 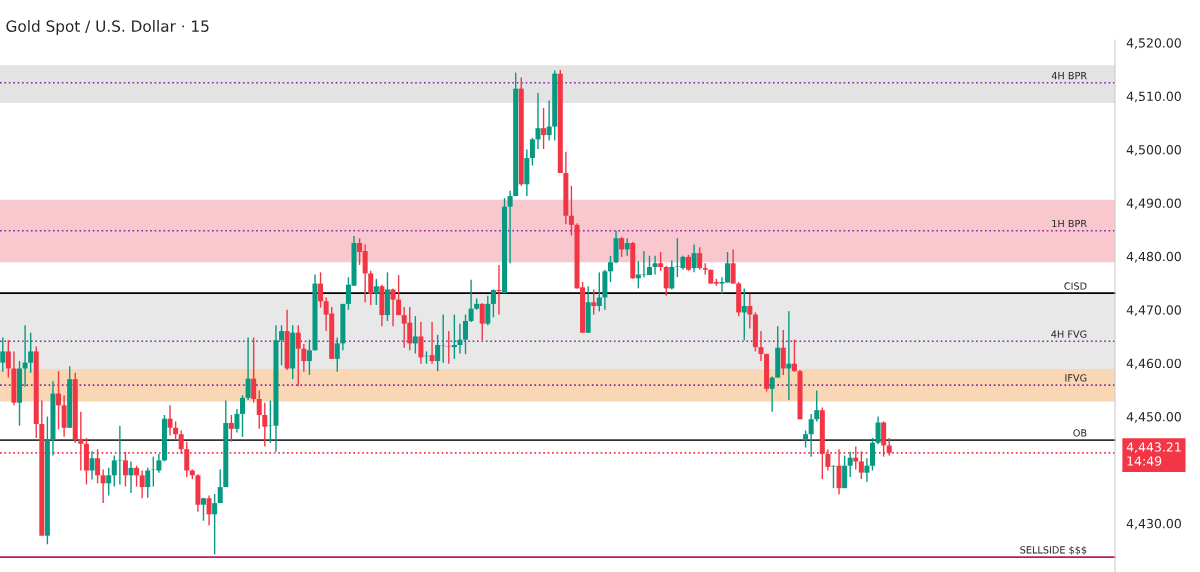 What do you see at coordinates (107, 27) in the screenshot?
I see `chart-title: Gold Spot / U.S. Dollar · 15` at bounding box center [107, 27].